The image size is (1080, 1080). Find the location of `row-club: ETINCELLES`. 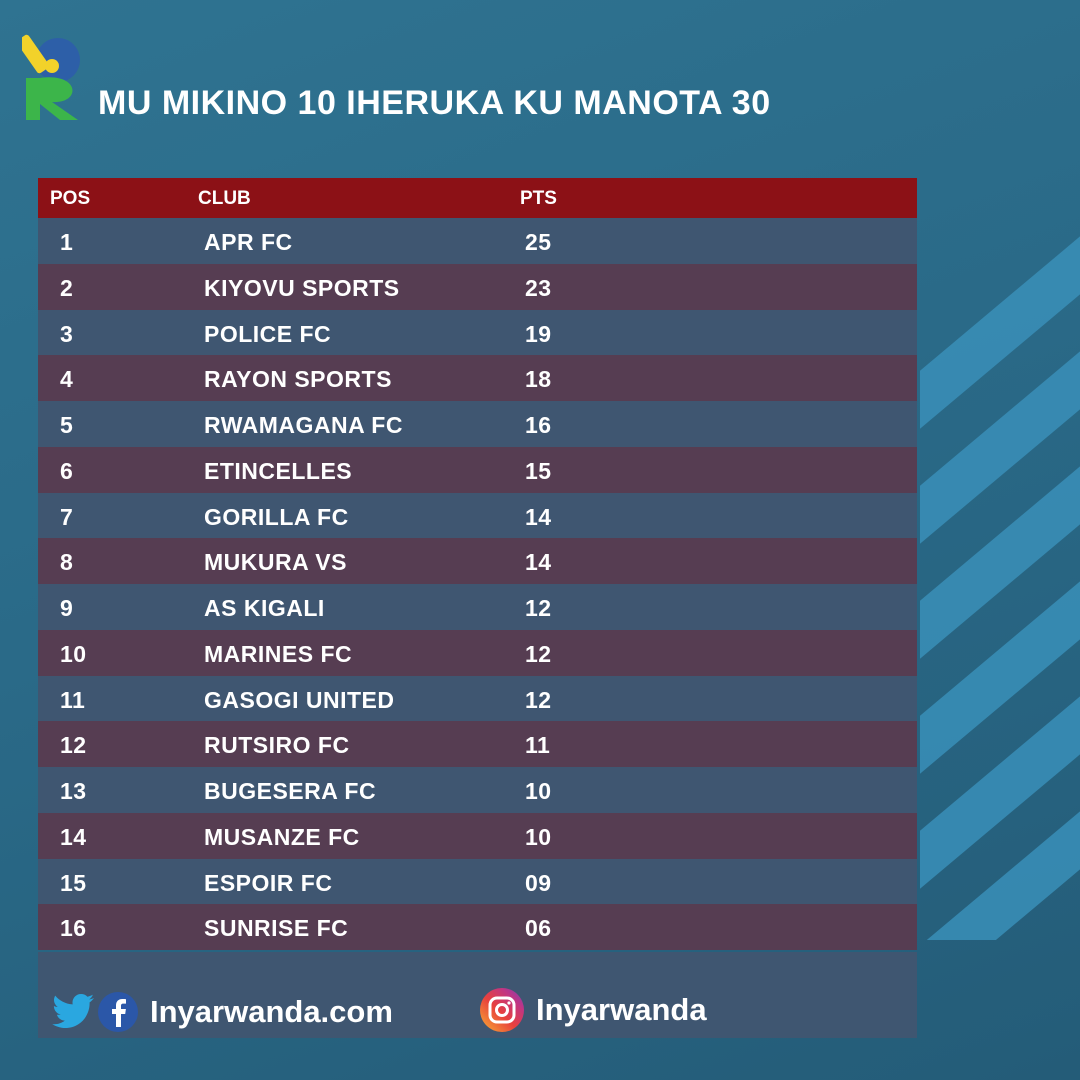

row-club: ETINCELLES is located at coordinates (278, 470).